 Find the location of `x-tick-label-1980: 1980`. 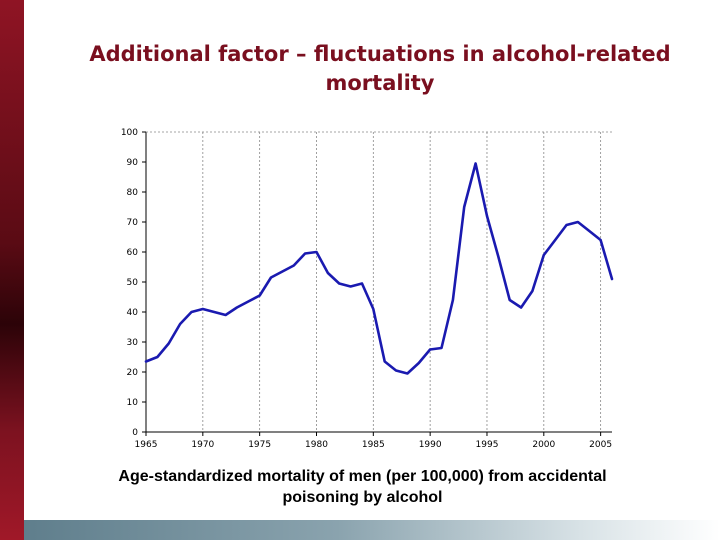

x-tick-label-1980: 1980 is located at coordinates (316, 445).